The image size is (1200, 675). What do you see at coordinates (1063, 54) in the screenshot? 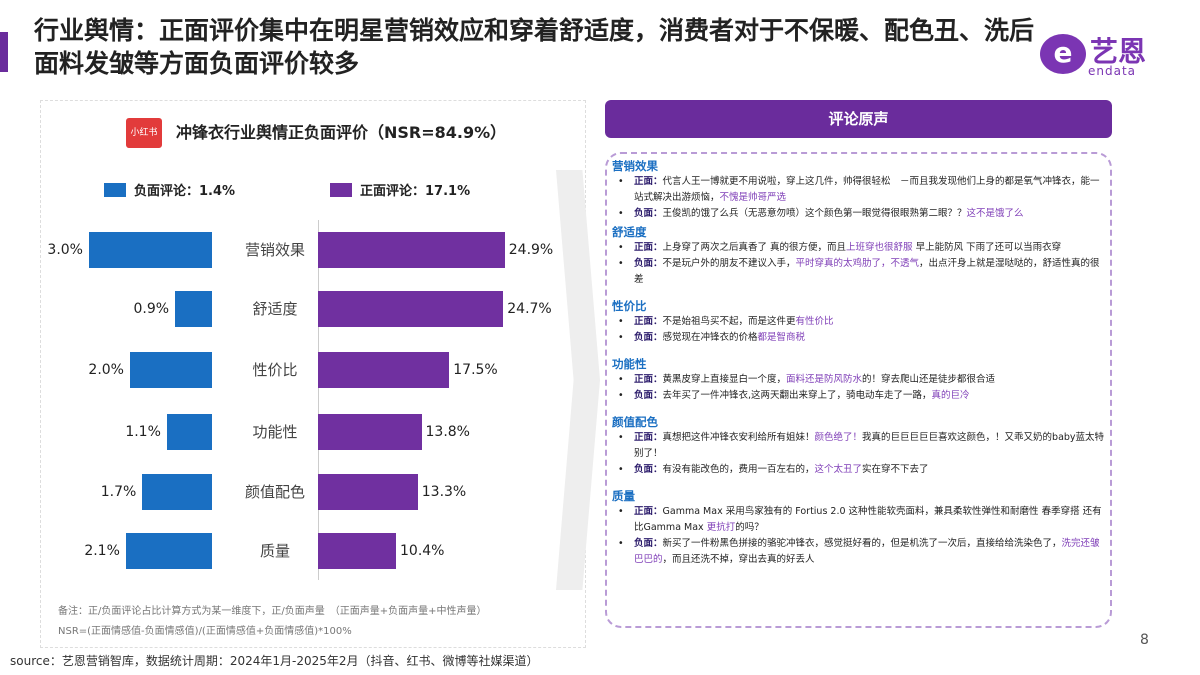
I see `logo-mark-icon: e` at bounding box center [1063, 54].